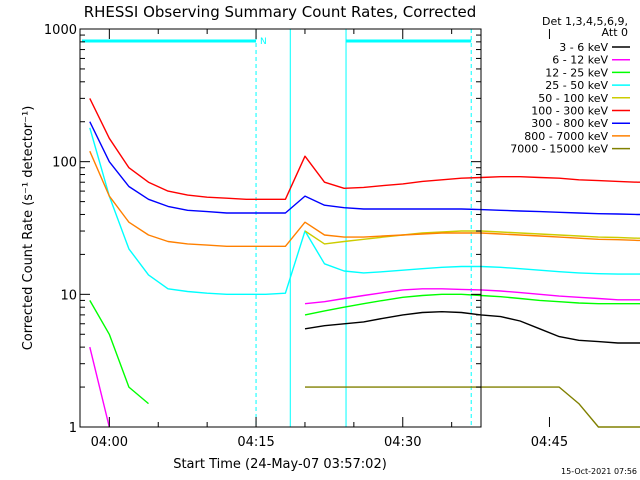 Image resolution: width=640 pixels, height=480 pixels. Describe the element at coordinates (615, 32) in the screenshot. I see `legend-header-2: Att 0` at that location.